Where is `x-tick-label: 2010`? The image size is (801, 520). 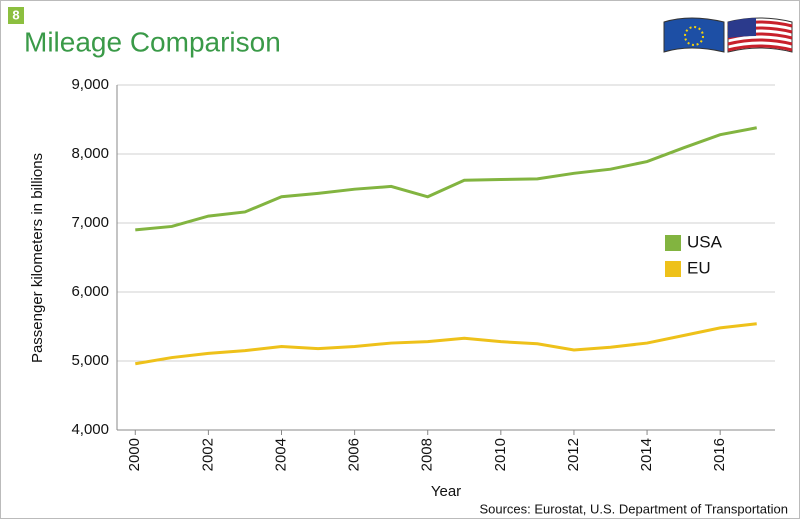
x-tick-label: 2010 is located at coordinates (500, 454).